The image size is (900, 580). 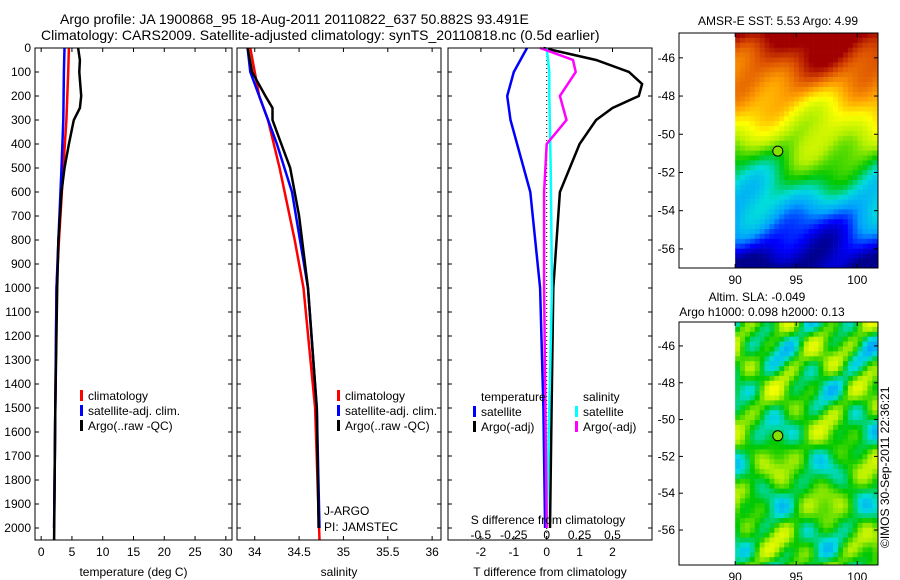 What do you see at coordinates (17, 288) in the screenshot?
I see `y-tick-label: 1000` at bounding box center [17, 288].